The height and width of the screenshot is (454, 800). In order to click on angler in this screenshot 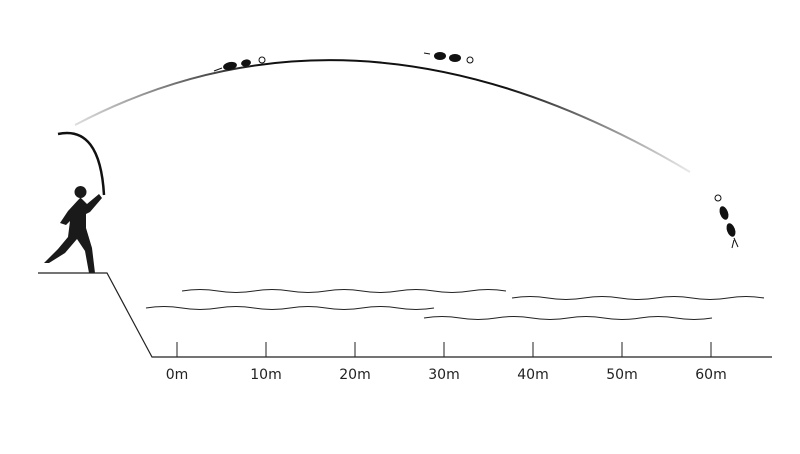, I will do `click(73, 229)`.